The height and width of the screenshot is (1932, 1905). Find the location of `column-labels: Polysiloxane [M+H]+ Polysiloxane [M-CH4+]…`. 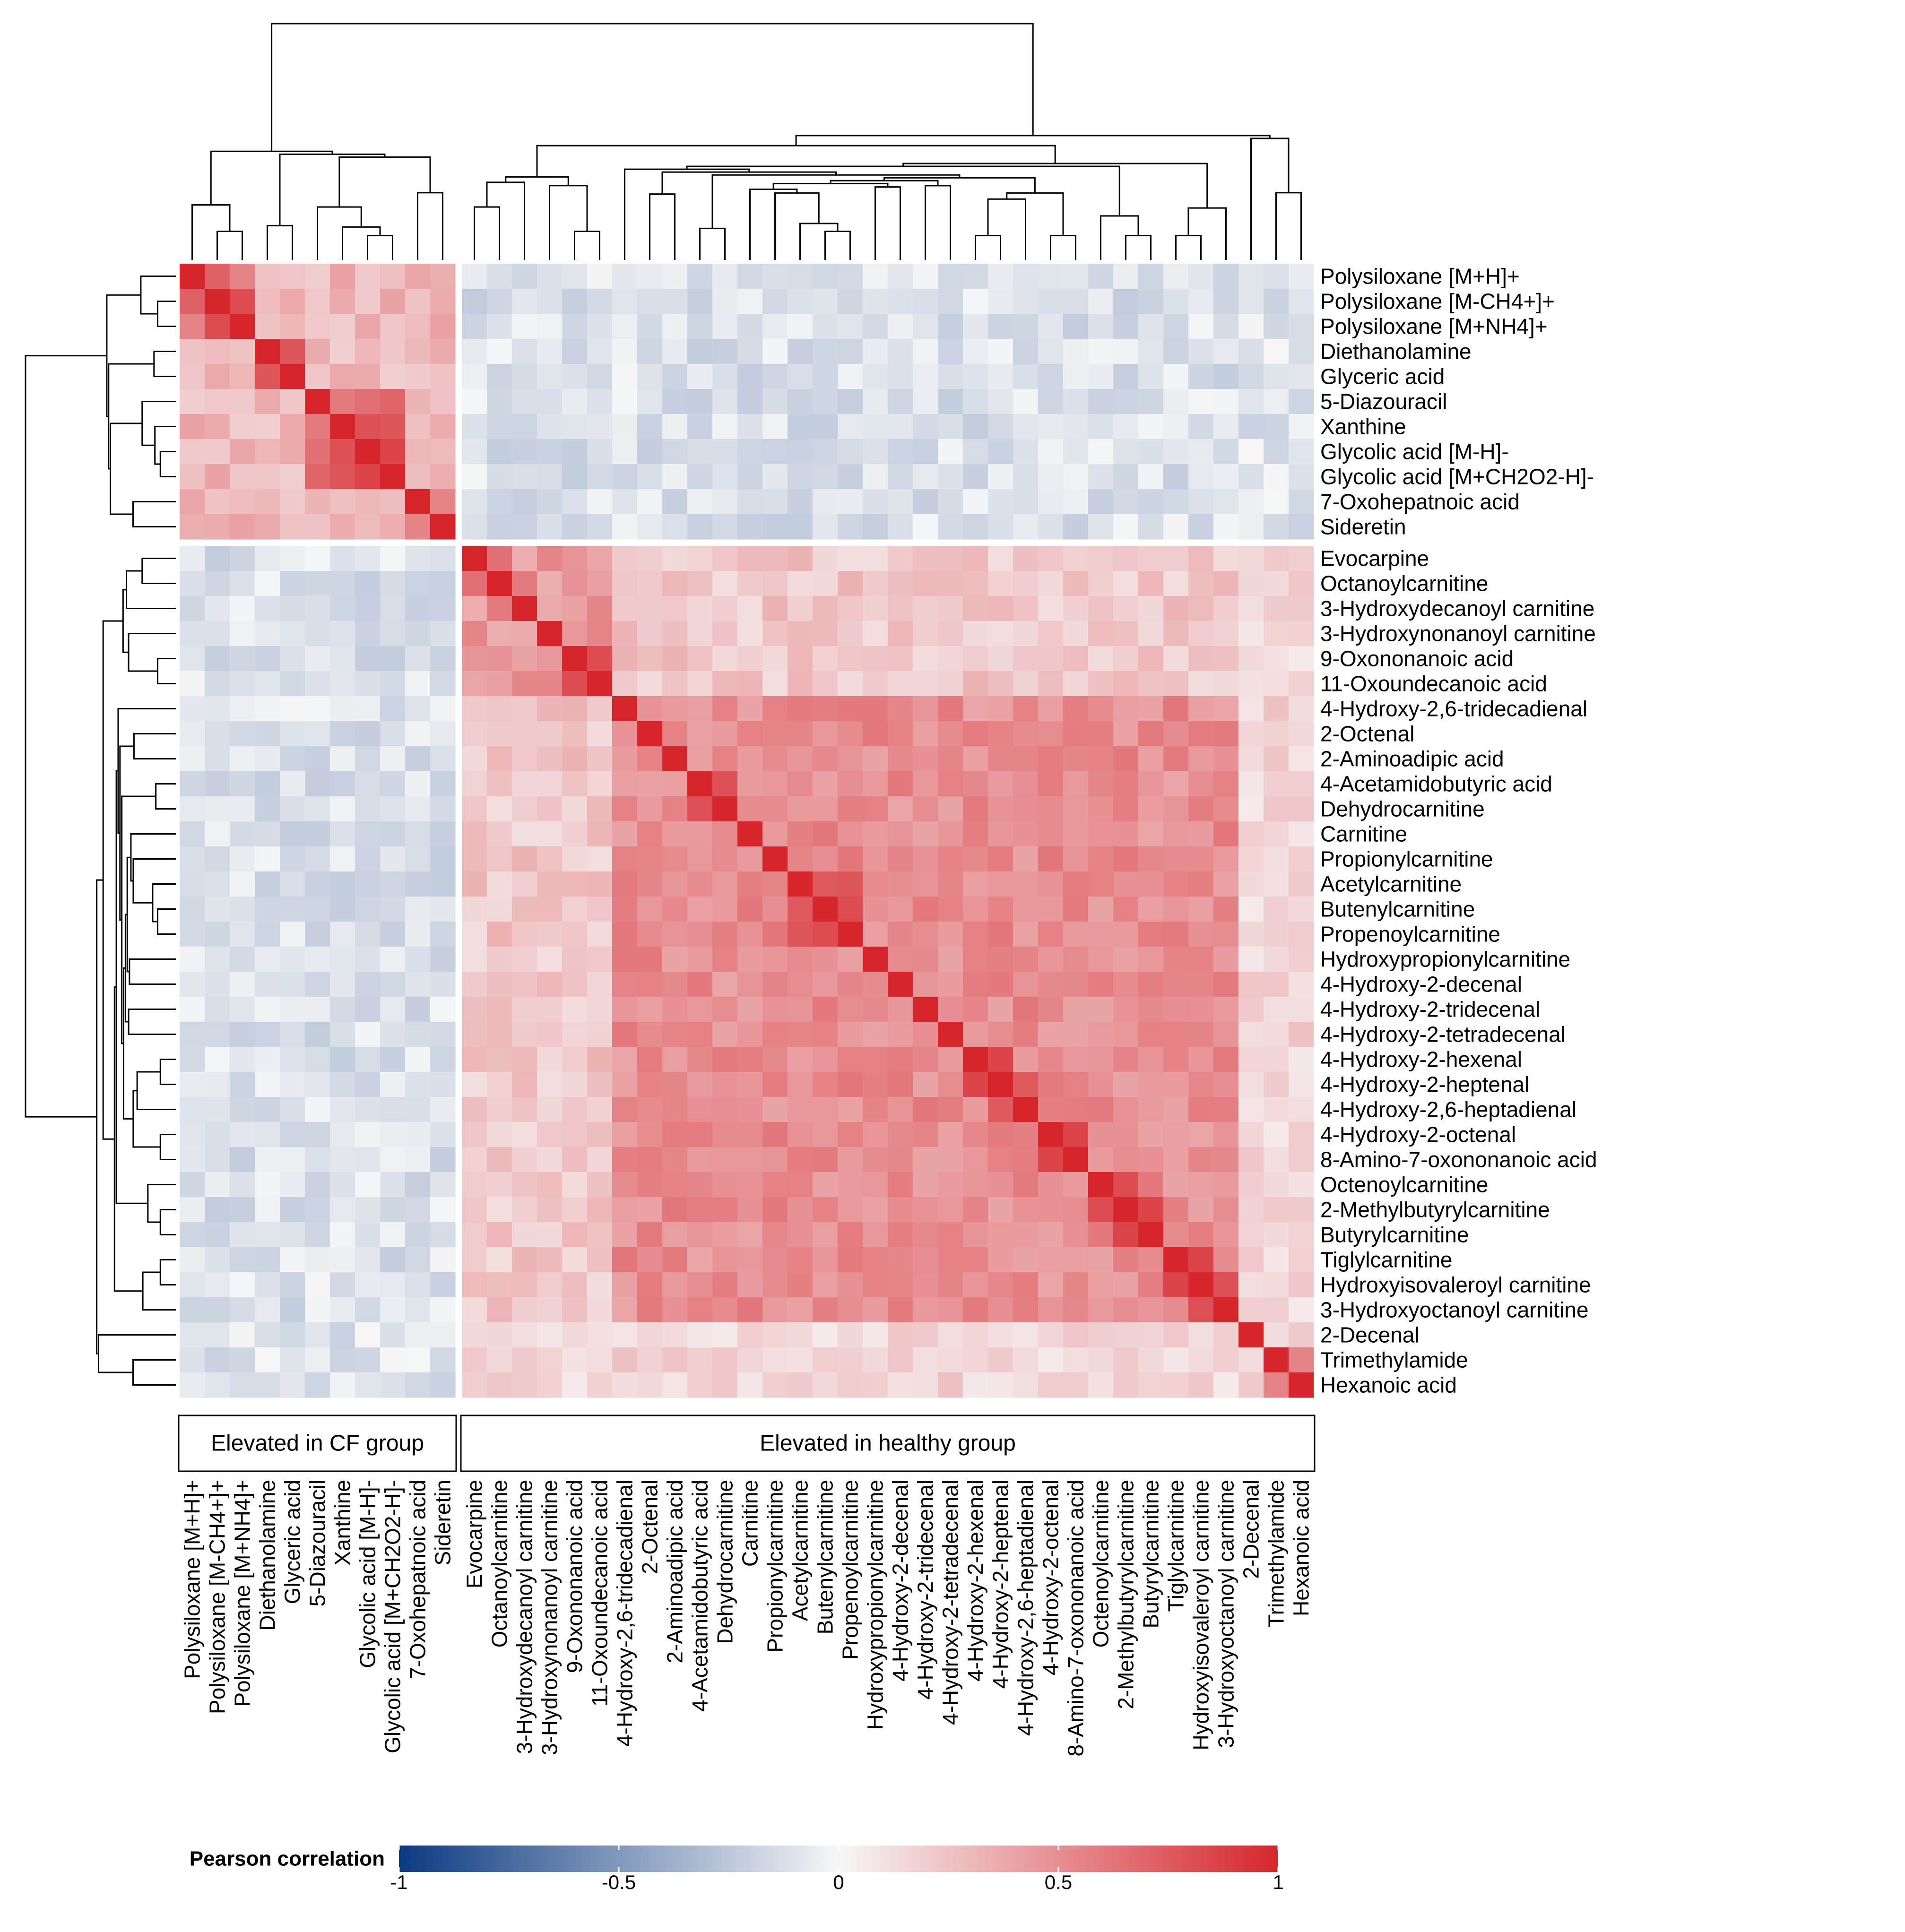

column-labels: Polysiloxane [M+H]+ Polysiloxane [M-CH4+]… is located at coordinates (747, 1618).